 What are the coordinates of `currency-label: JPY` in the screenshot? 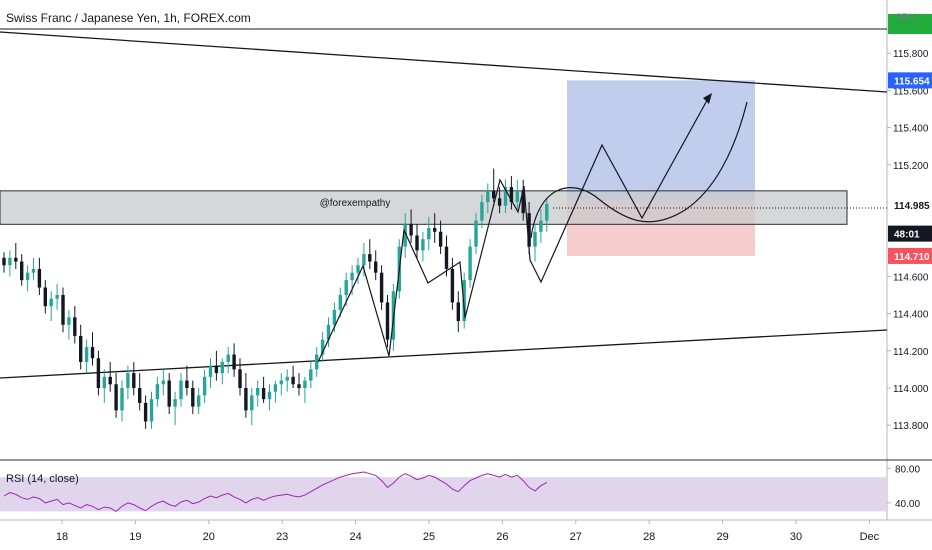 It's located at (906, 18).